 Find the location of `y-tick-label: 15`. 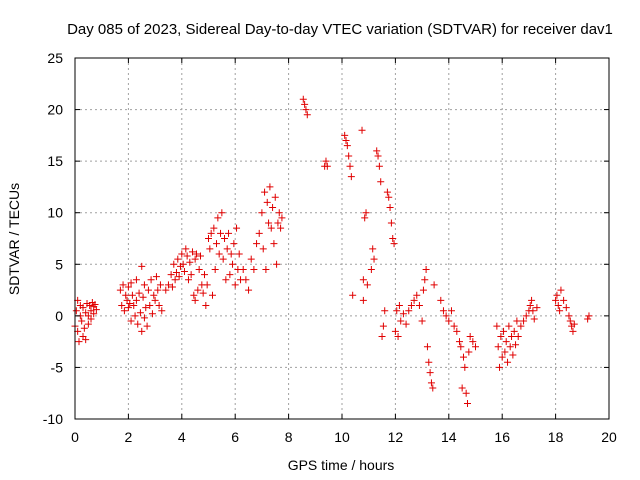

y-tick-label: 15 is located at coordinates (55, 161).